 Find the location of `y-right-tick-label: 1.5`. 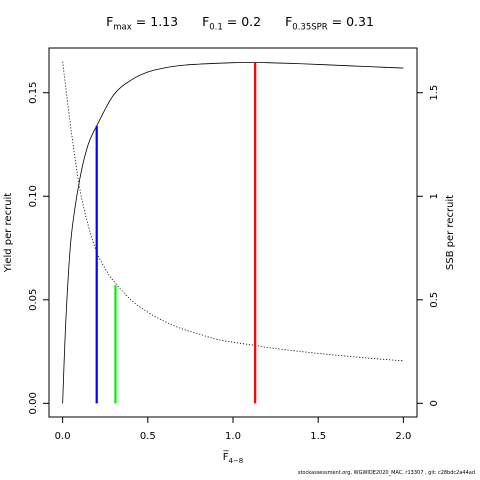

y-right-tick-label: 1.5 is located at coordinates (434, 93).